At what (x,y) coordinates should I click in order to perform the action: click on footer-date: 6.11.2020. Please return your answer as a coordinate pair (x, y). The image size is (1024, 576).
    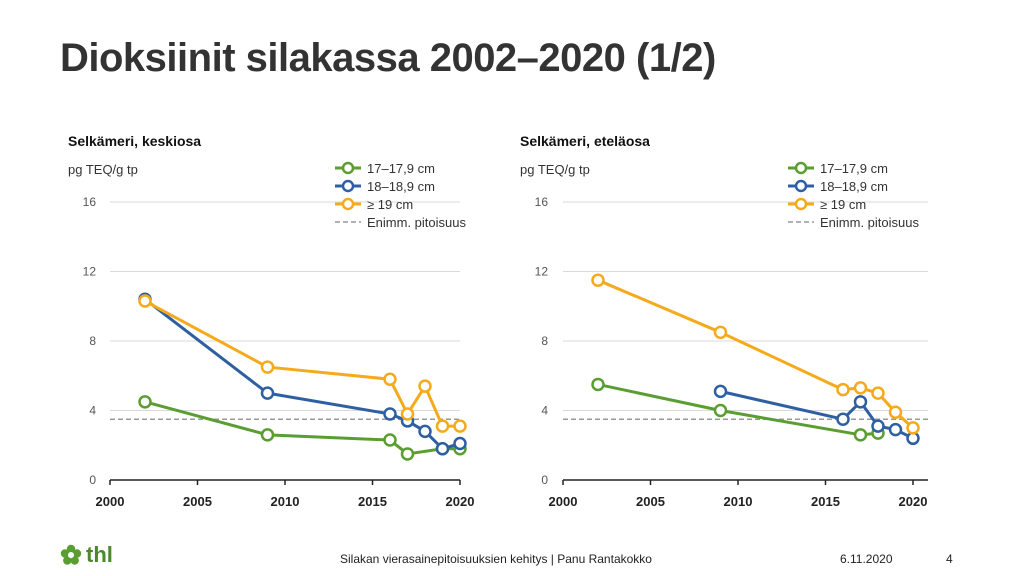
    Looking at the image, I should click on (866, 559).